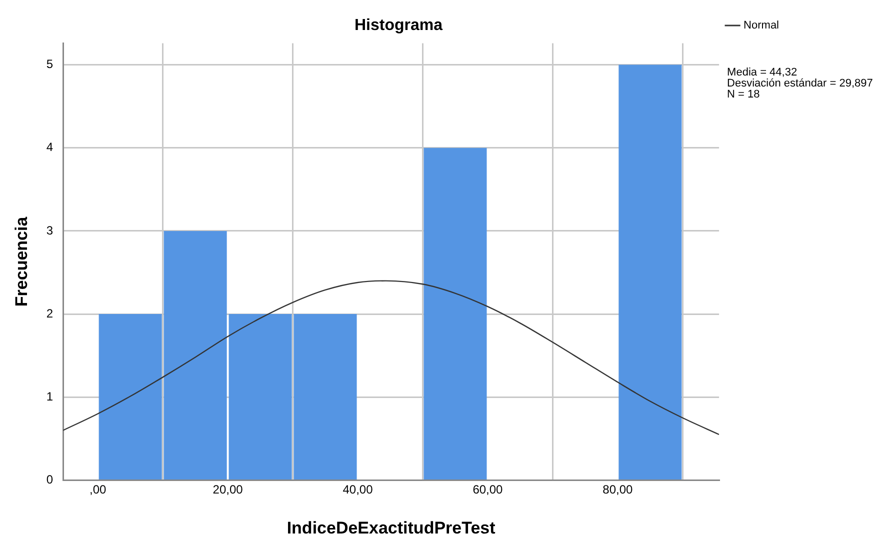 This screenshot has height=551, width=892. Describe the element at coordinates (762, 72) in the screenshot. I see `text: Media = 44,32` at that location.